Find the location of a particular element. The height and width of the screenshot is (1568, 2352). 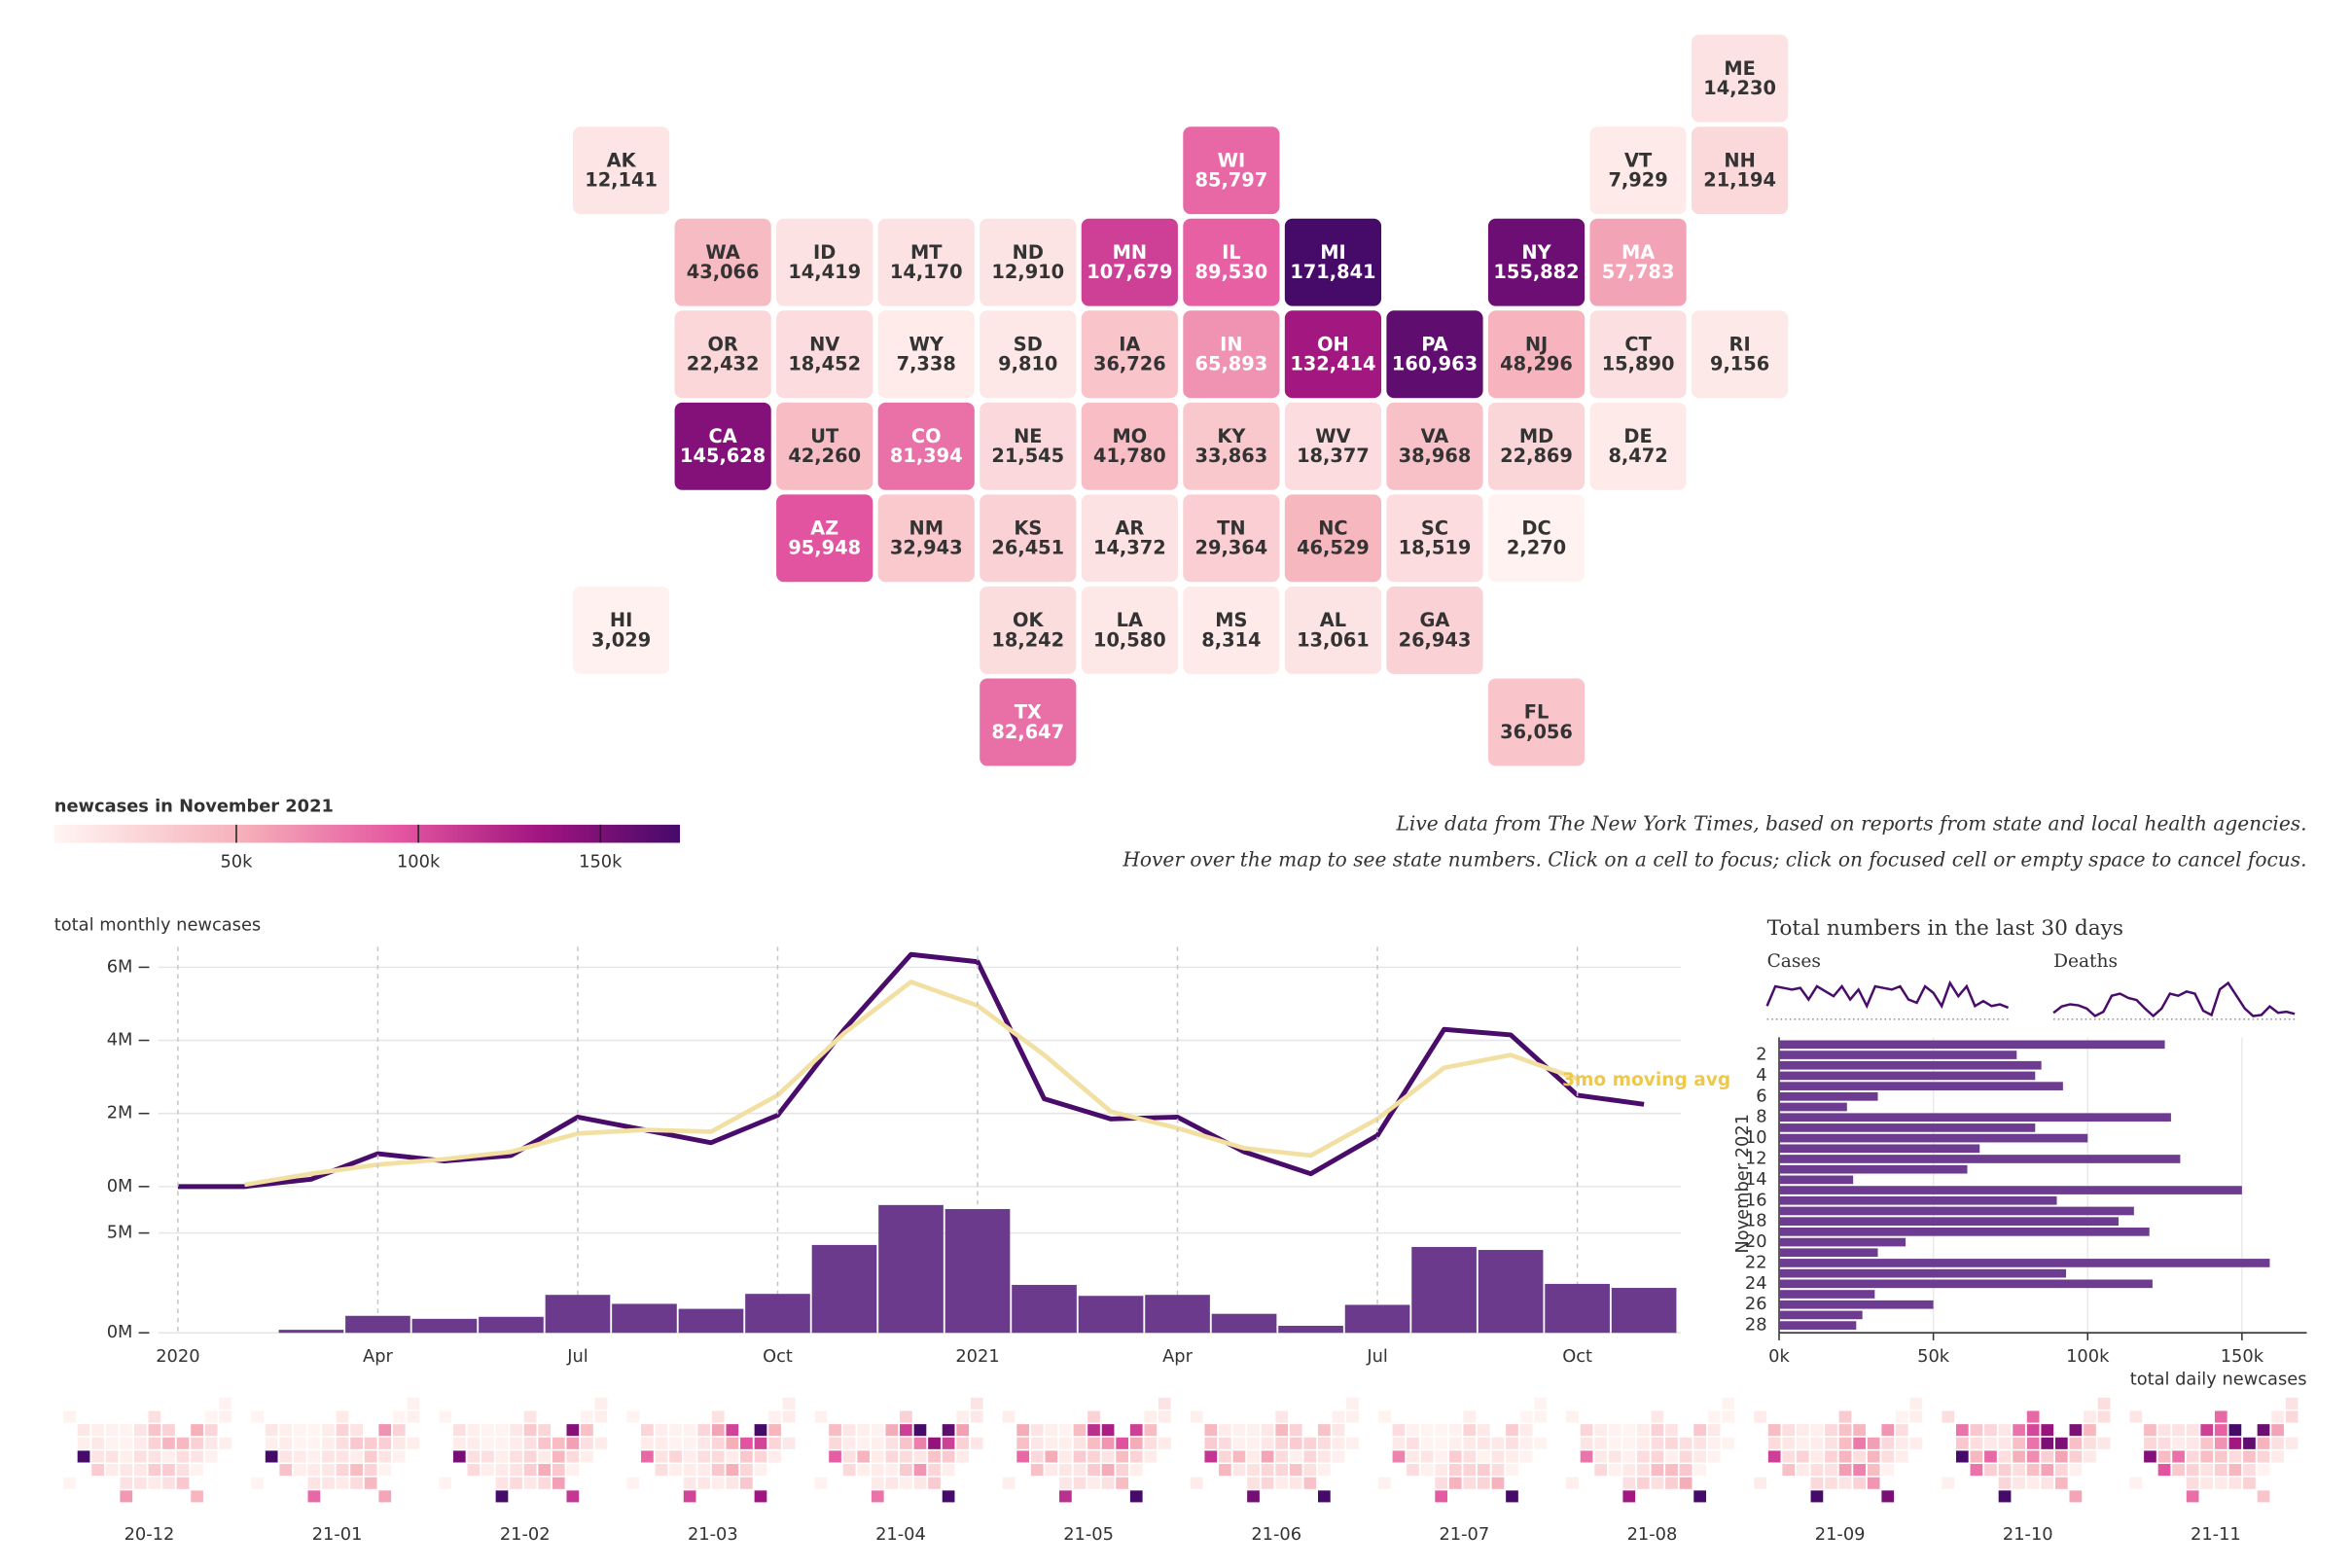

state-tile: DC2,270 is located at coordinates (1536, 538).